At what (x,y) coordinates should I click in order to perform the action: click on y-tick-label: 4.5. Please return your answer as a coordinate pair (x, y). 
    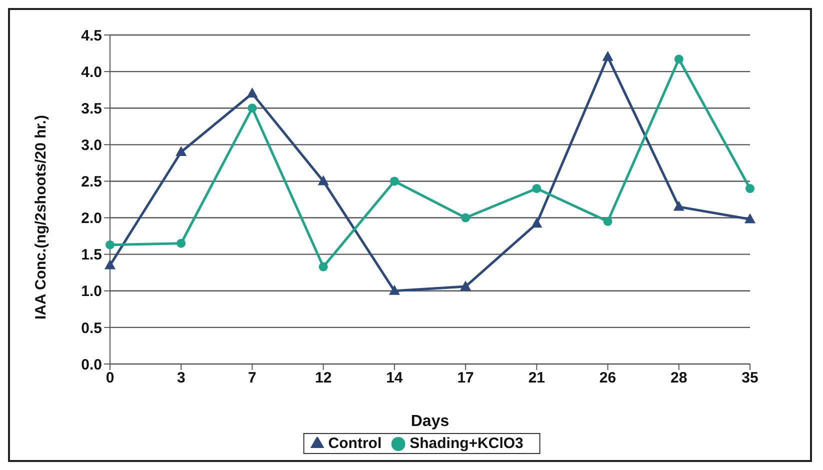
    Looking at the image, I should click on (91, 35).